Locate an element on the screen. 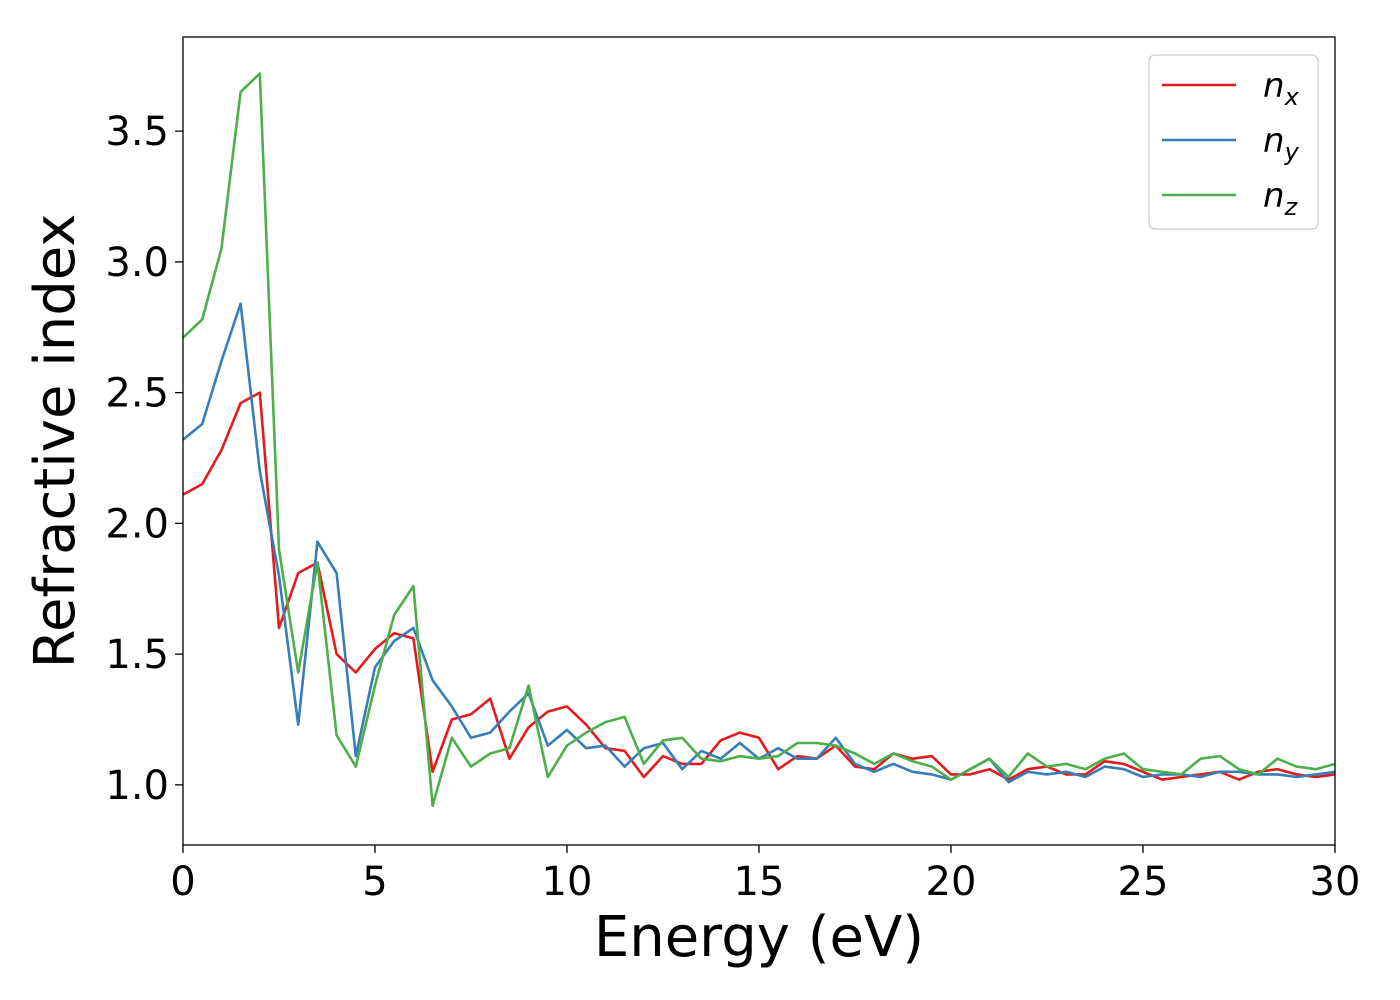 The width and height of the screenshot is (1400, 1000). legend-label-z: nz is located at coordinates (1281, 198).